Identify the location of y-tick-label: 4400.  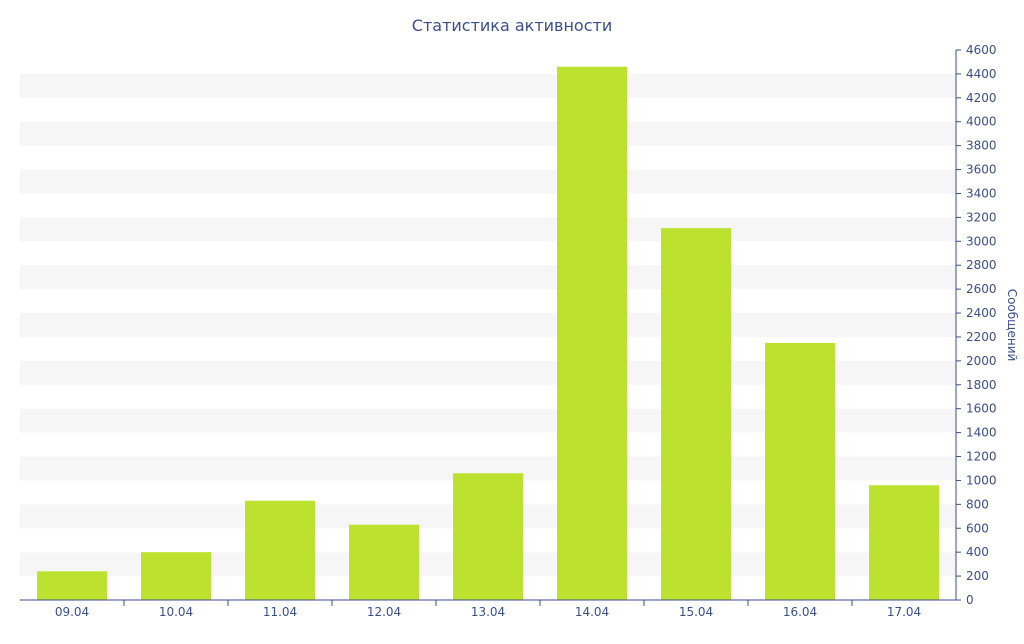
(981, 74).